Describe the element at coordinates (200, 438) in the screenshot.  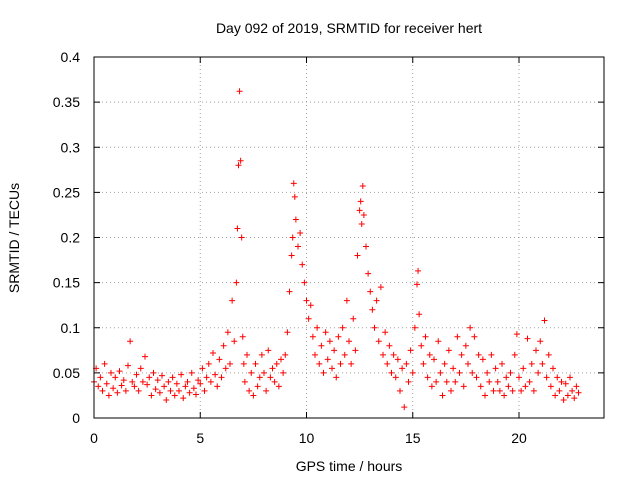
I see `x-tick-label: 5` at that location.